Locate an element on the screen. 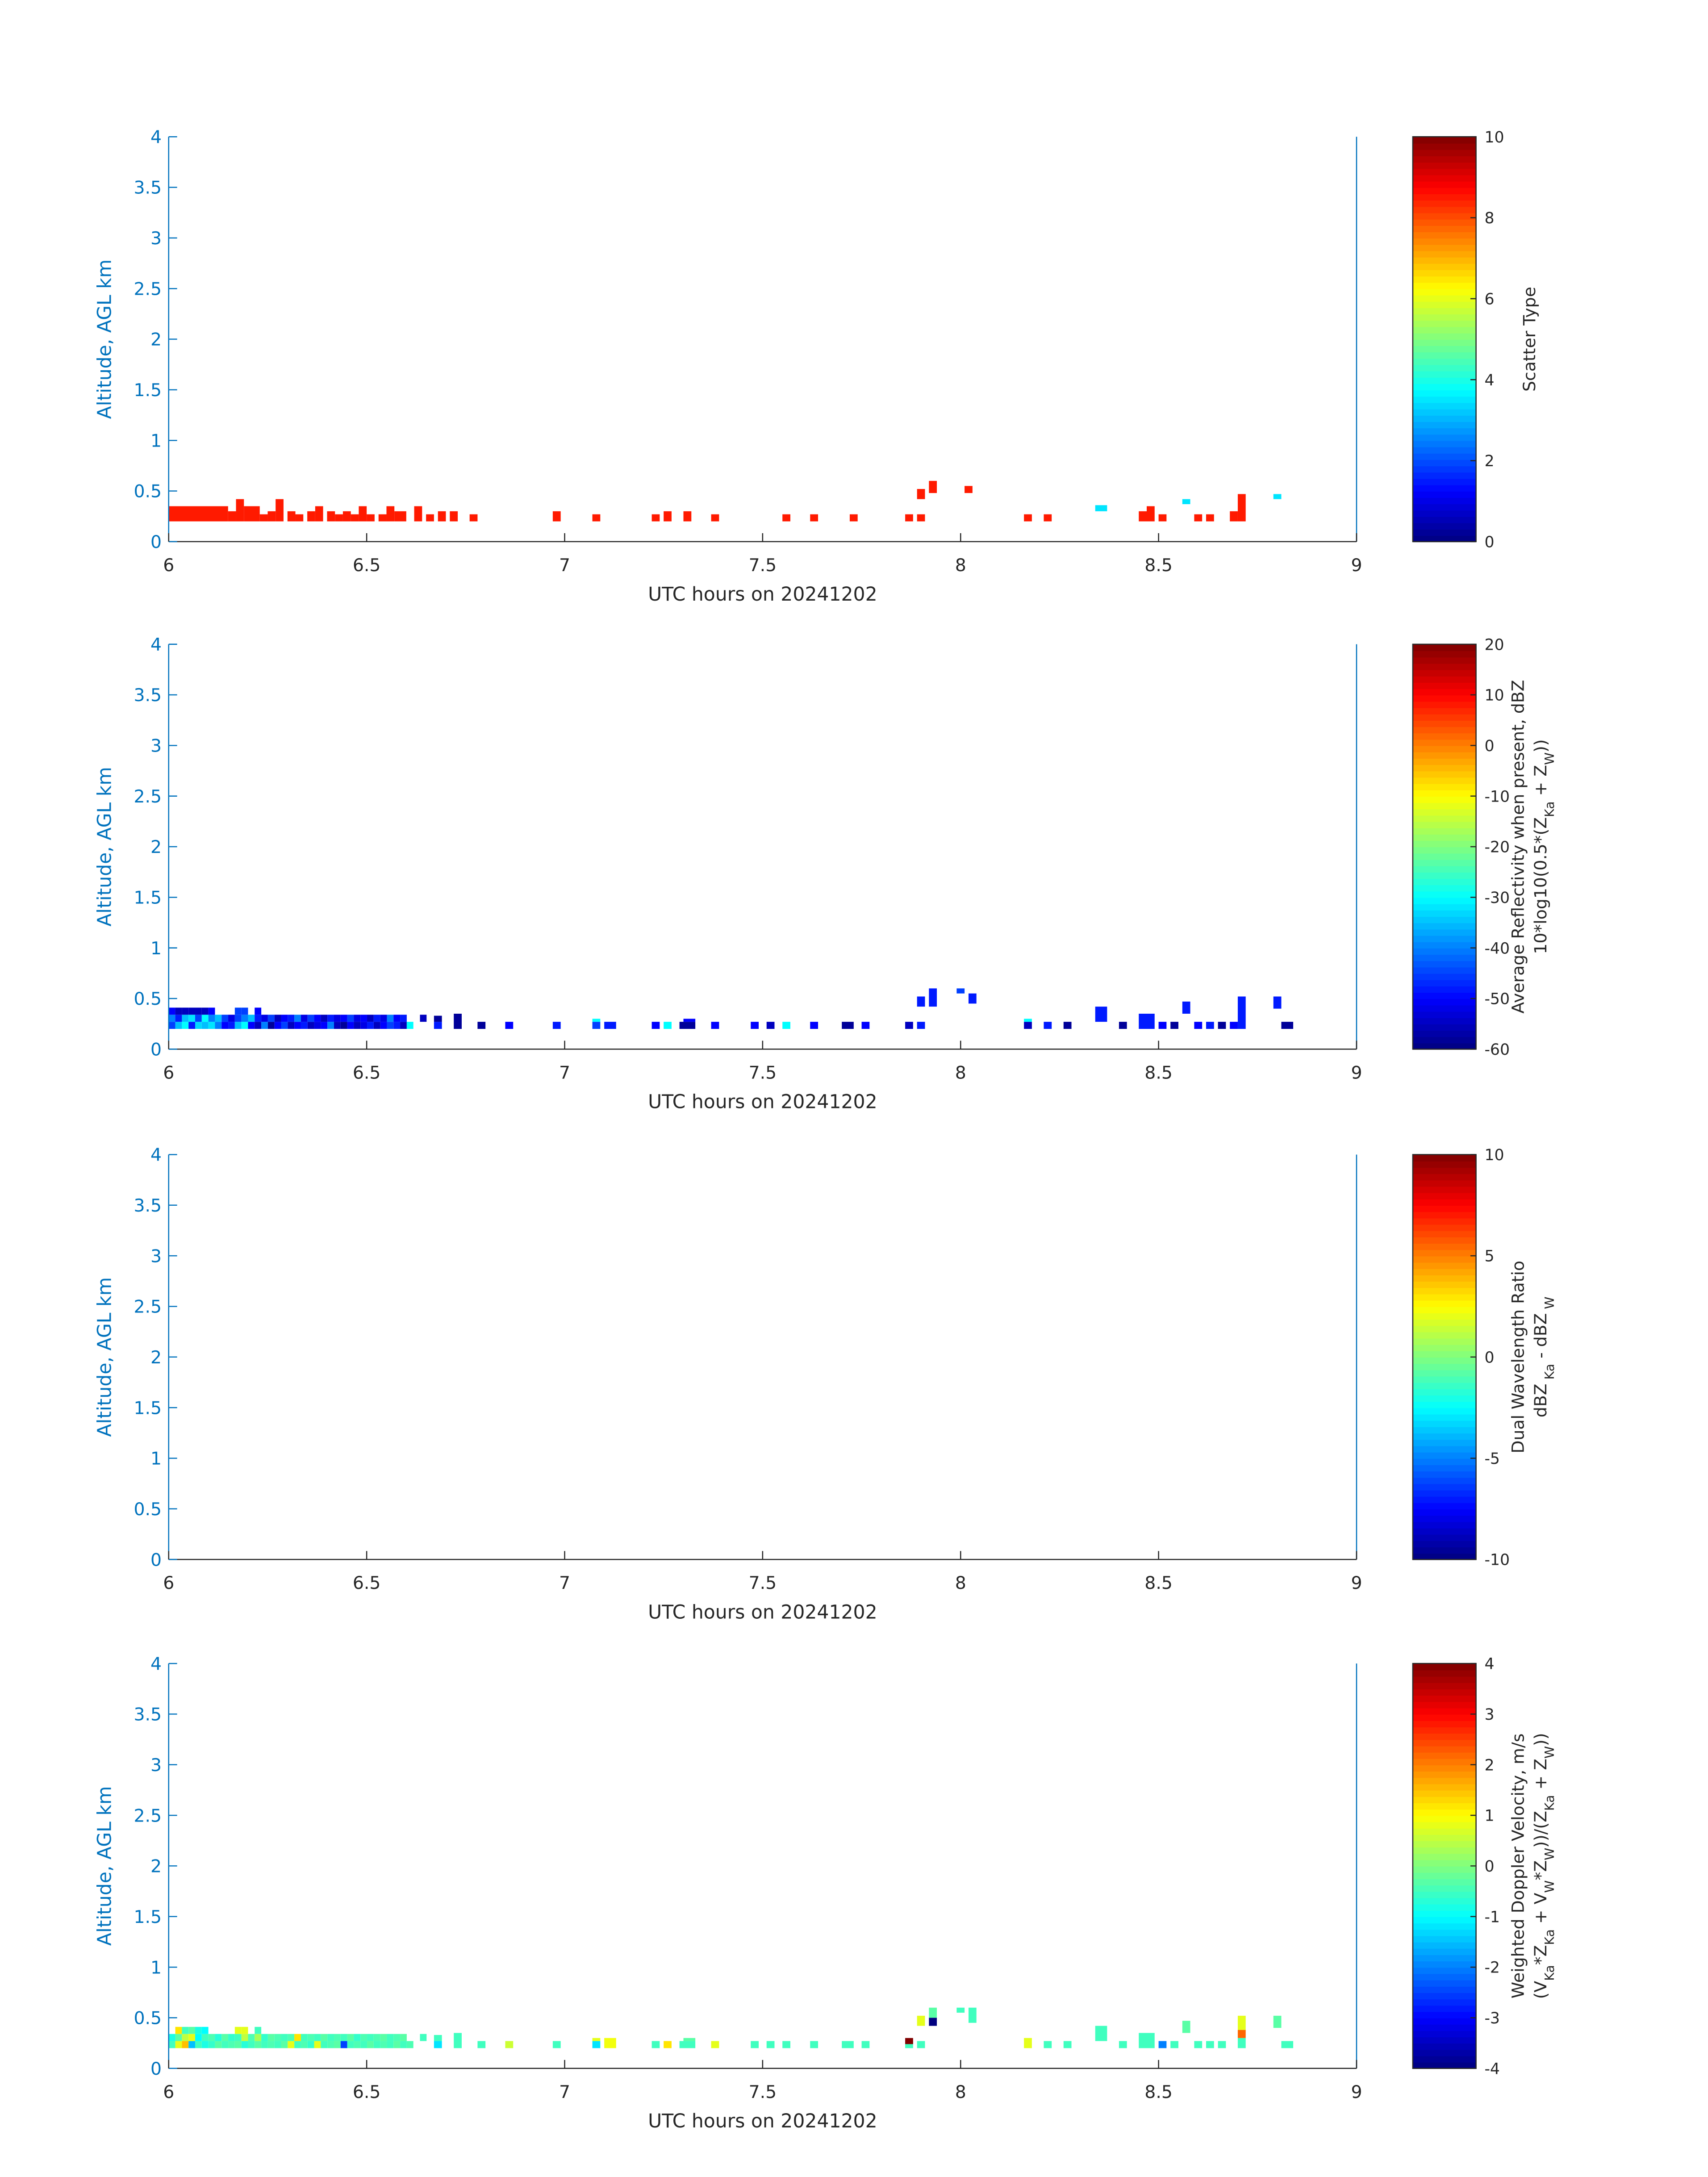  colorbar-tick-label: -1 is located at coordinates (1492, 1917).